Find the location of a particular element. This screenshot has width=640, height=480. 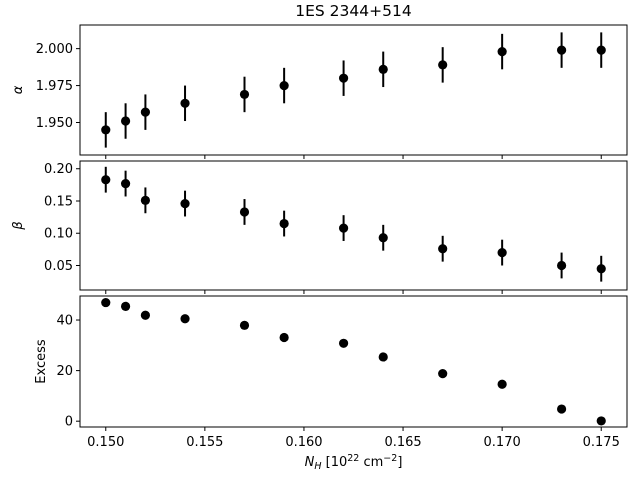

x-tick-label: 0.165 is located at coordinates (402, 442).